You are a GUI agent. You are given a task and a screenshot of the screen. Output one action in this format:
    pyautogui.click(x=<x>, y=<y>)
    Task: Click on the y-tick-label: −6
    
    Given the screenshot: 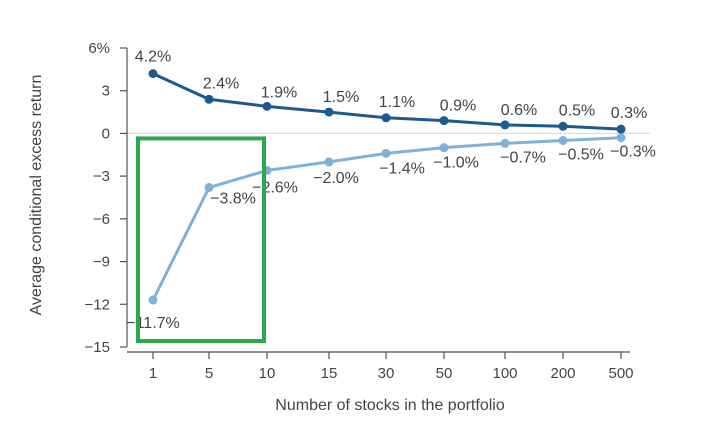 What is the action you would take?
    pyautogui.click(x=101, y=219)
    